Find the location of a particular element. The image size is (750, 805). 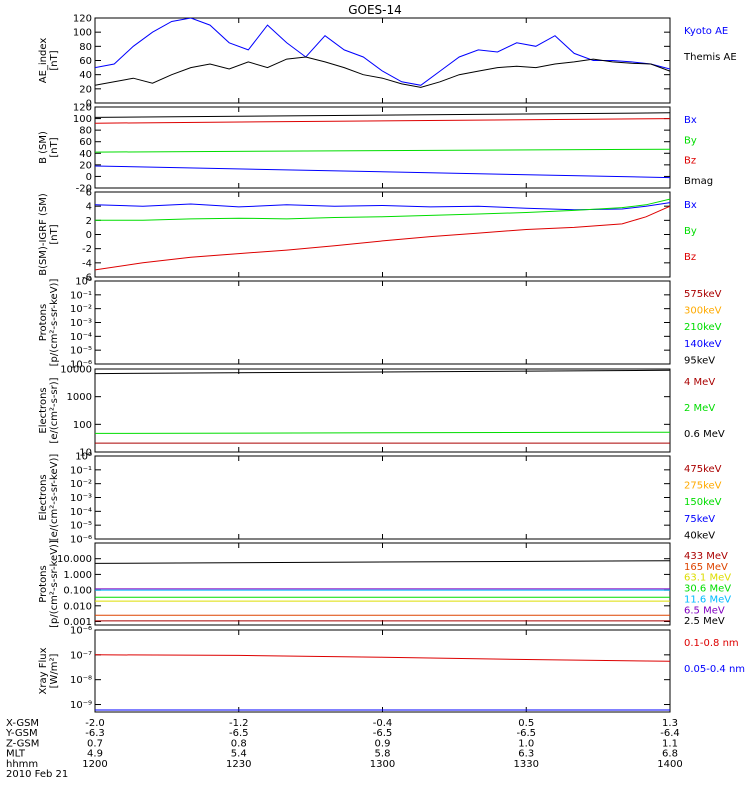

y-axis-label-line: B(SM)-IGRF (SM) is located at coordinates (43, 234).